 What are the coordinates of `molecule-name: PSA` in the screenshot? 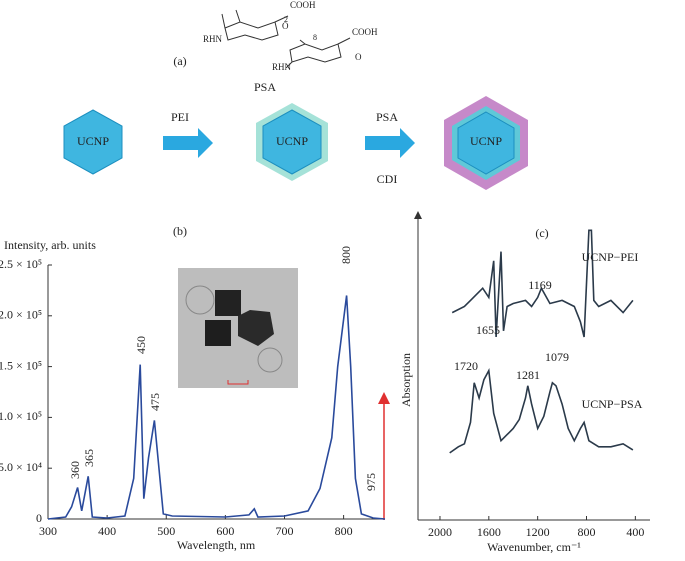 It's located at (265, 87).